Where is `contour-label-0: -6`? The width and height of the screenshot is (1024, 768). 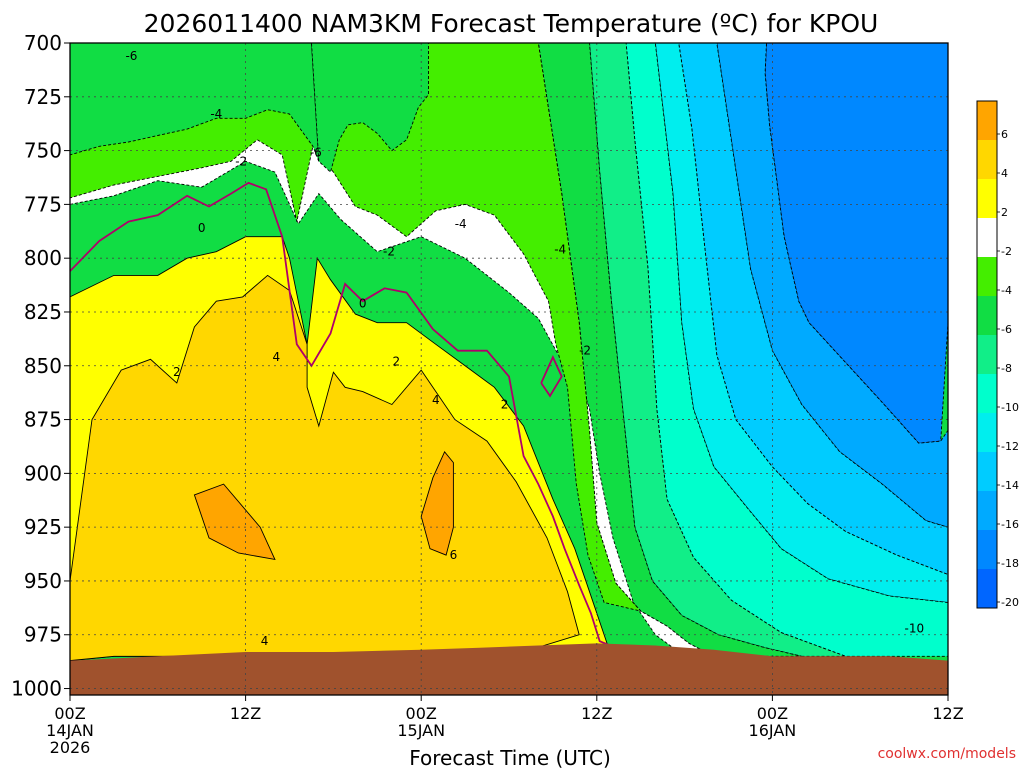 contour-label-0: -6 is located at coordinates (131, 56).